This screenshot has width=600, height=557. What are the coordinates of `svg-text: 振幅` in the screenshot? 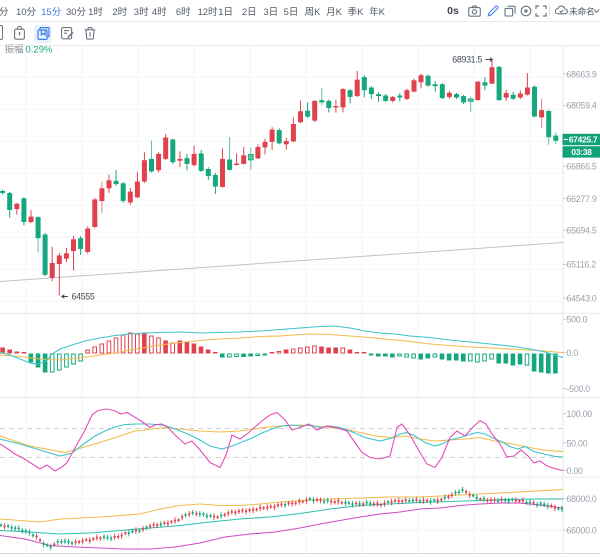 It's located at (15, 49).